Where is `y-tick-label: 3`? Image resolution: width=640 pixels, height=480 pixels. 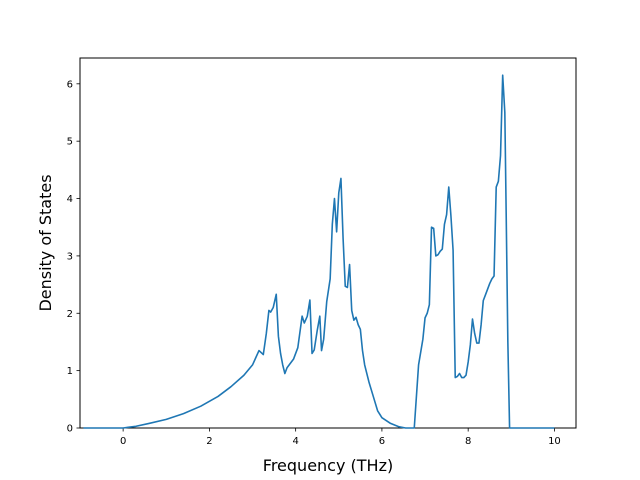
y-tick-label: 3 is located at coordinates (70, 256).